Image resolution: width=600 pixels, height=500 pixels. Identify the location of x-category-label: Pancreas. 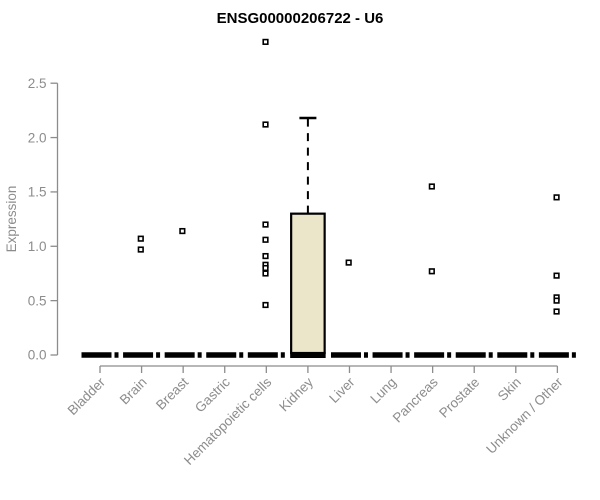
(415, 399).